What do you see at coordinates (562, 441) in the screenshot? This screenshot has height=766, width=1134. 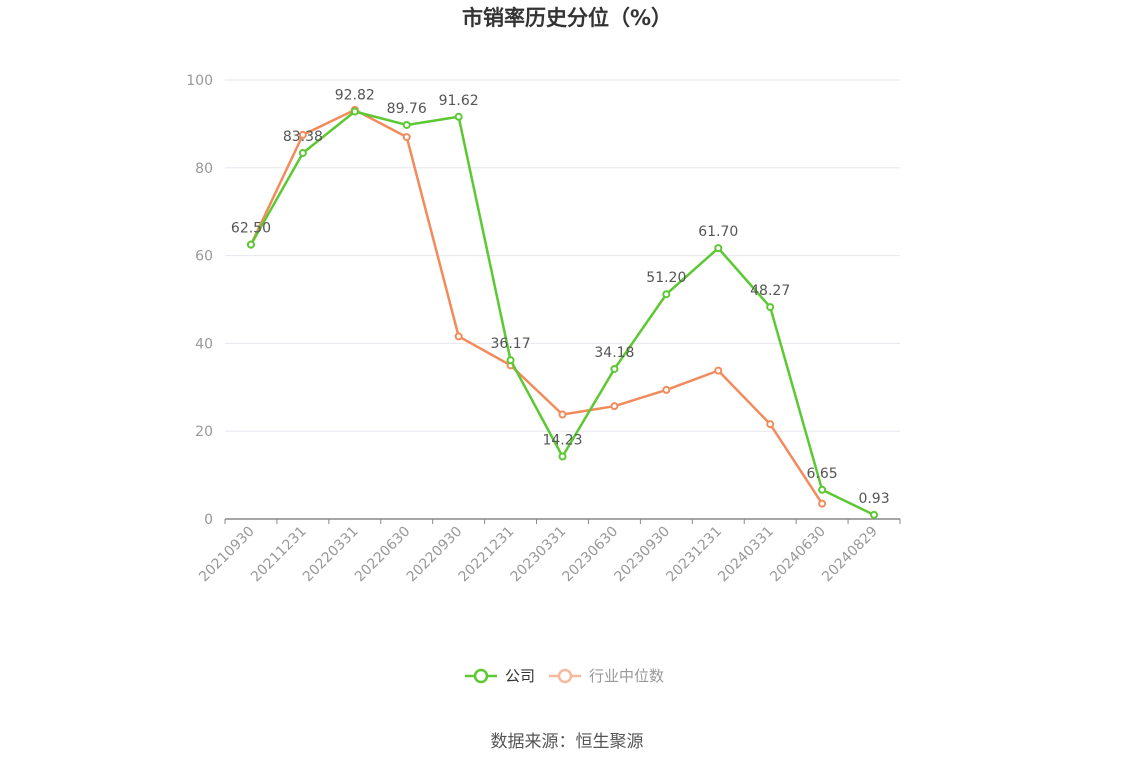 I see `data-label: 14.23` at bounding box center [562, 441].